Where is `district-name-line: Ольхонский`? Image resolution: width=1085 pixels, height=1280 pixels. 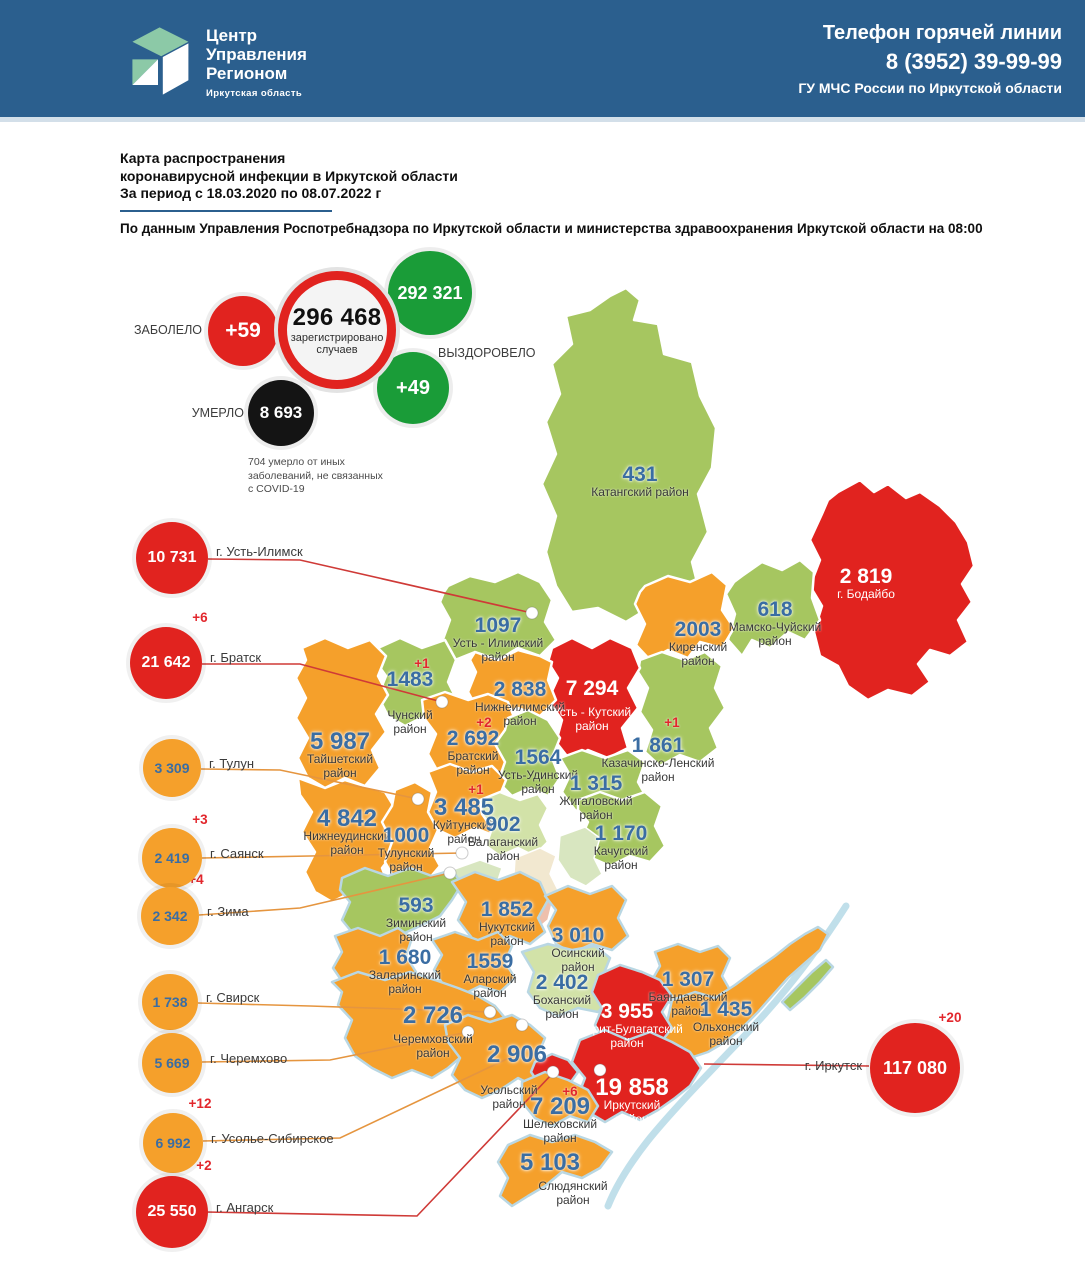 district-name-line: Ольхонский is located at coordinates (726, 1027).